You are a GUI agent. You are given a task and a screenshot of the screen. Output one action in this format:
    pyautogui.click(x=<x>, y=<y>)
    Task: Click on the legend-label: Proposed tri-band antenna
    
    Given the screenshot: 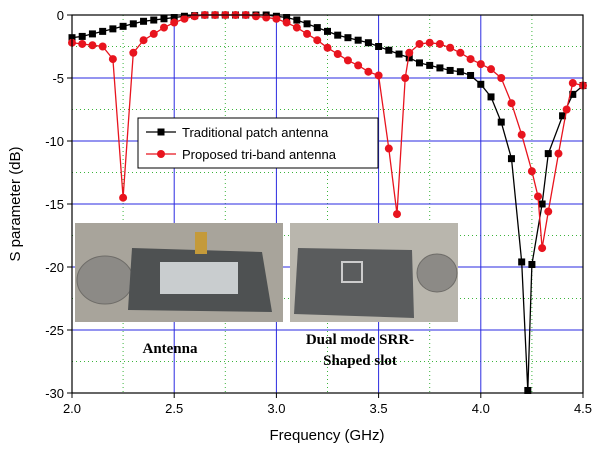 What is the action you would take?
    pyautogui.click(x=259, y=154)
    